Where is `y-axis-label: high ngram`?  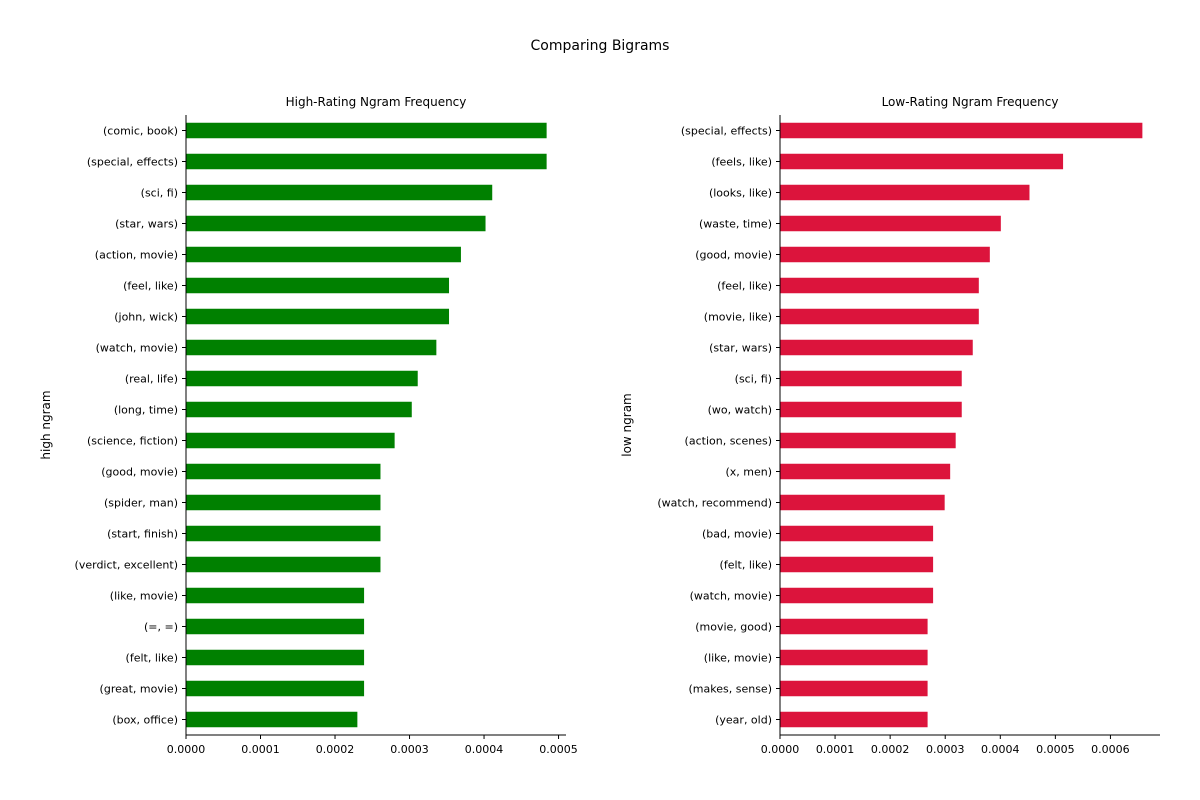
y-axis-label: high ngram is located at coordinates (46, 424).